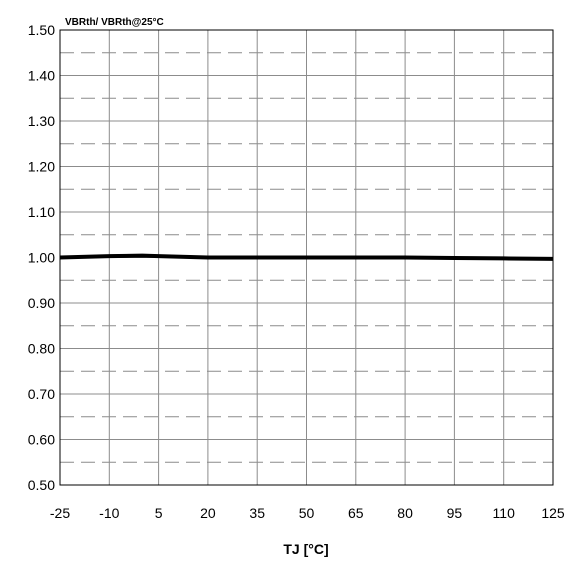 This screenshot has height=566, width=572. I want to click on y-tick-label: 0.50, so click(41, 485).